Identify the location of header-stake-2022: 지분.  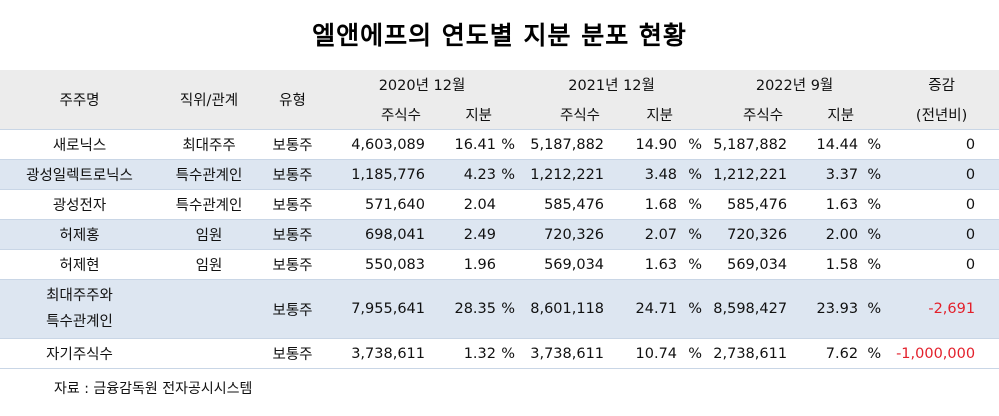
(823, 114).